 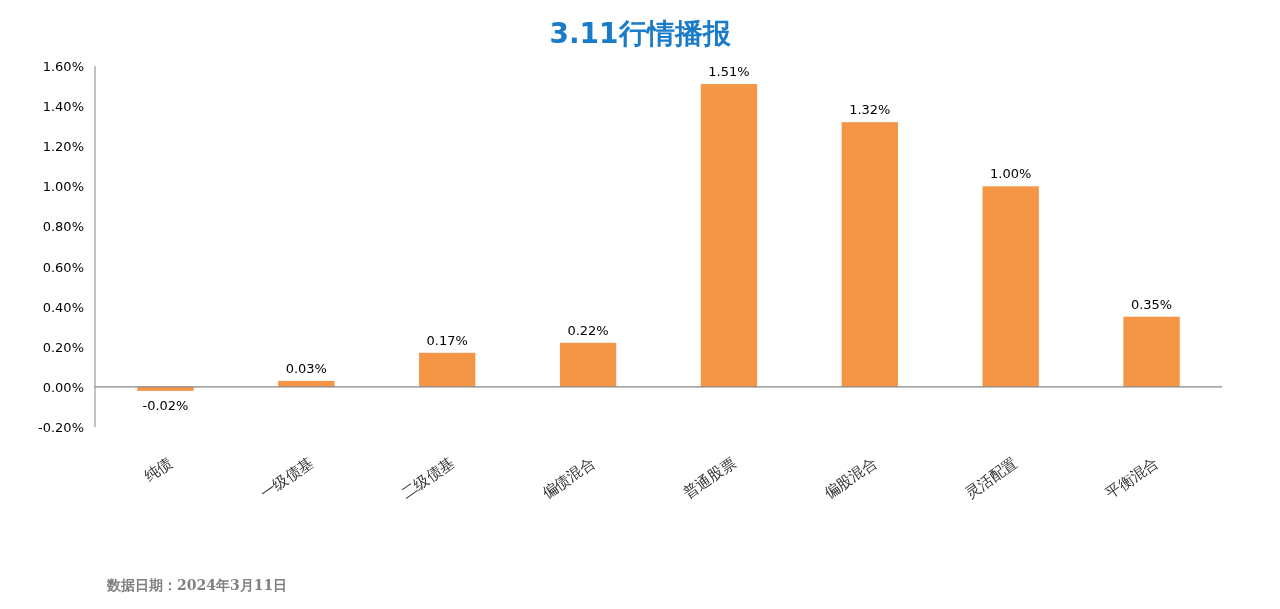 I want to click on title: 3.11行情播报, so click(x=640, y=33).